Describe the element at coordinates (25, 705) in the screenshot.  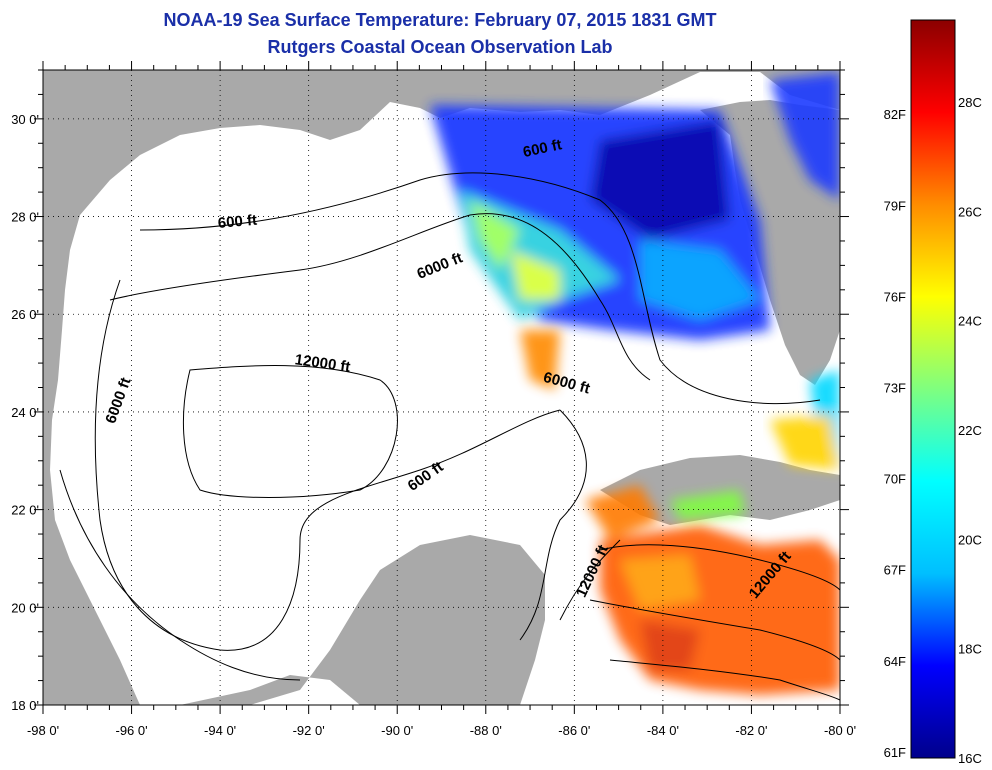
I see `y-tick-label: 18 0'` at that location.